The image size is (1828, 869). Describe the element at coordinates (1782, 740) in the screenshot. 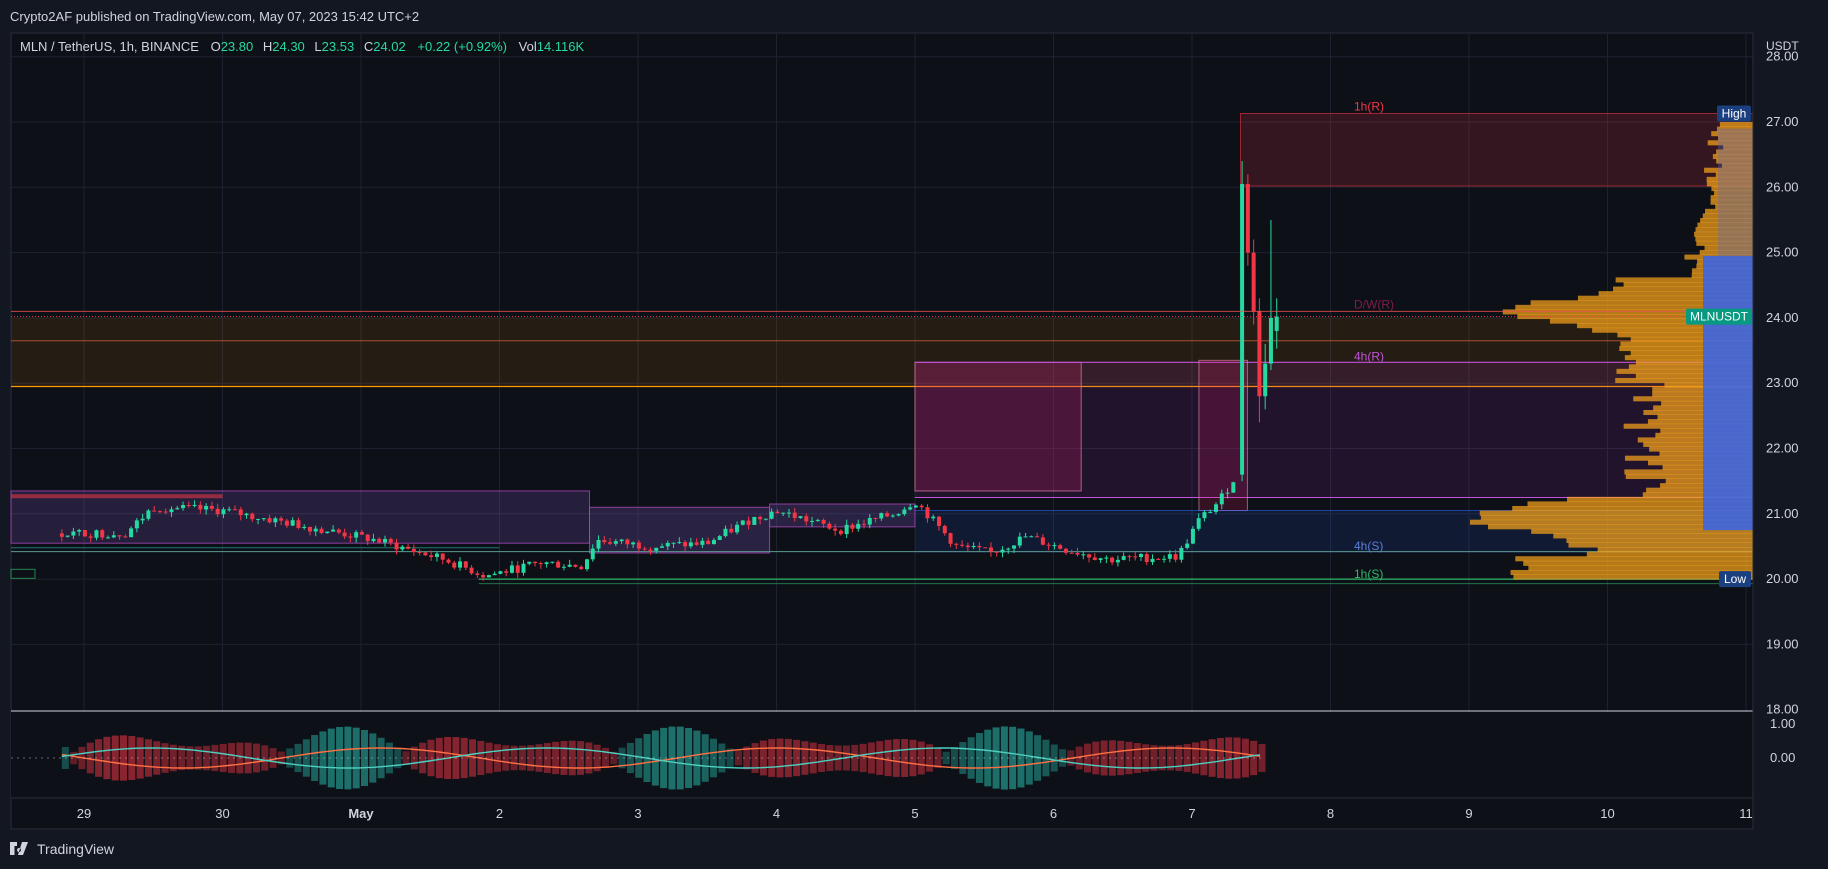

I see `oscillator-axis: 1.00 0.00` at that location.